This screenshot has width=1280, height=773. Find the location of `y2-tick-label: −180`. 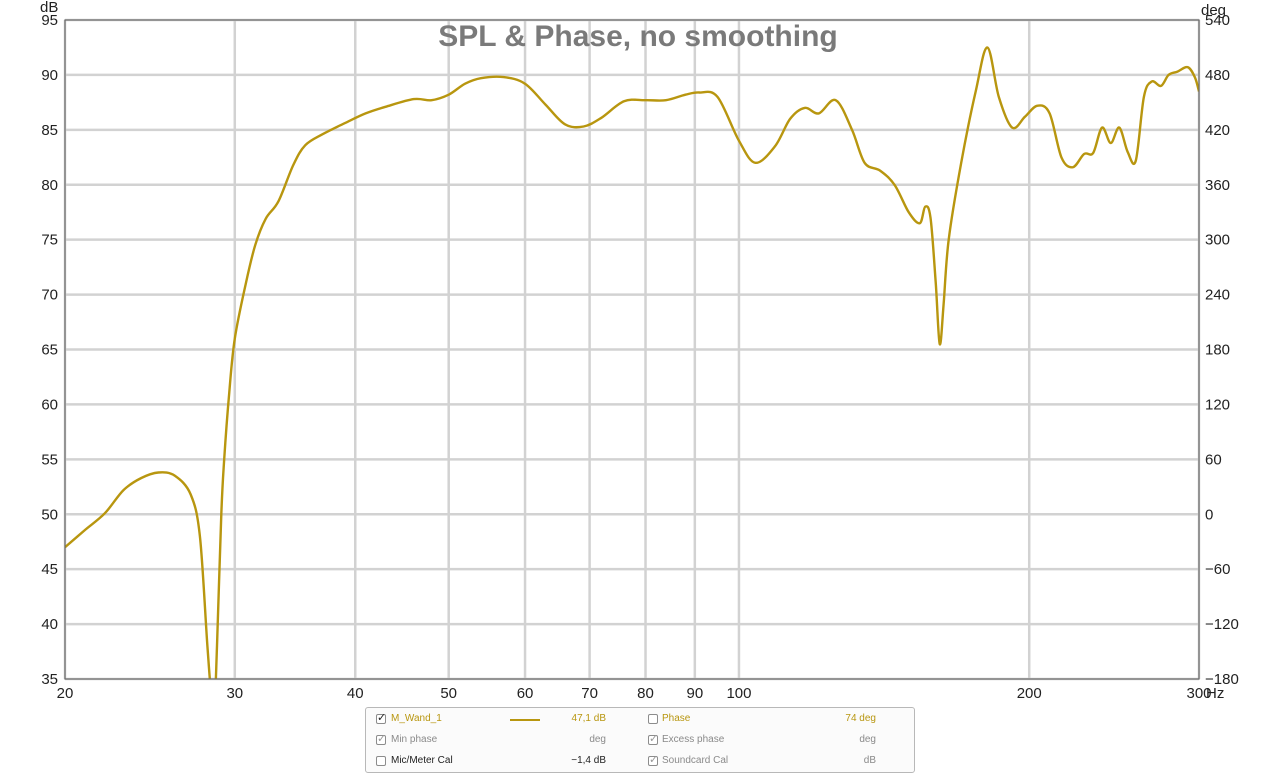

y2-tick-label: −180 is located at coordinates (1222, 679).